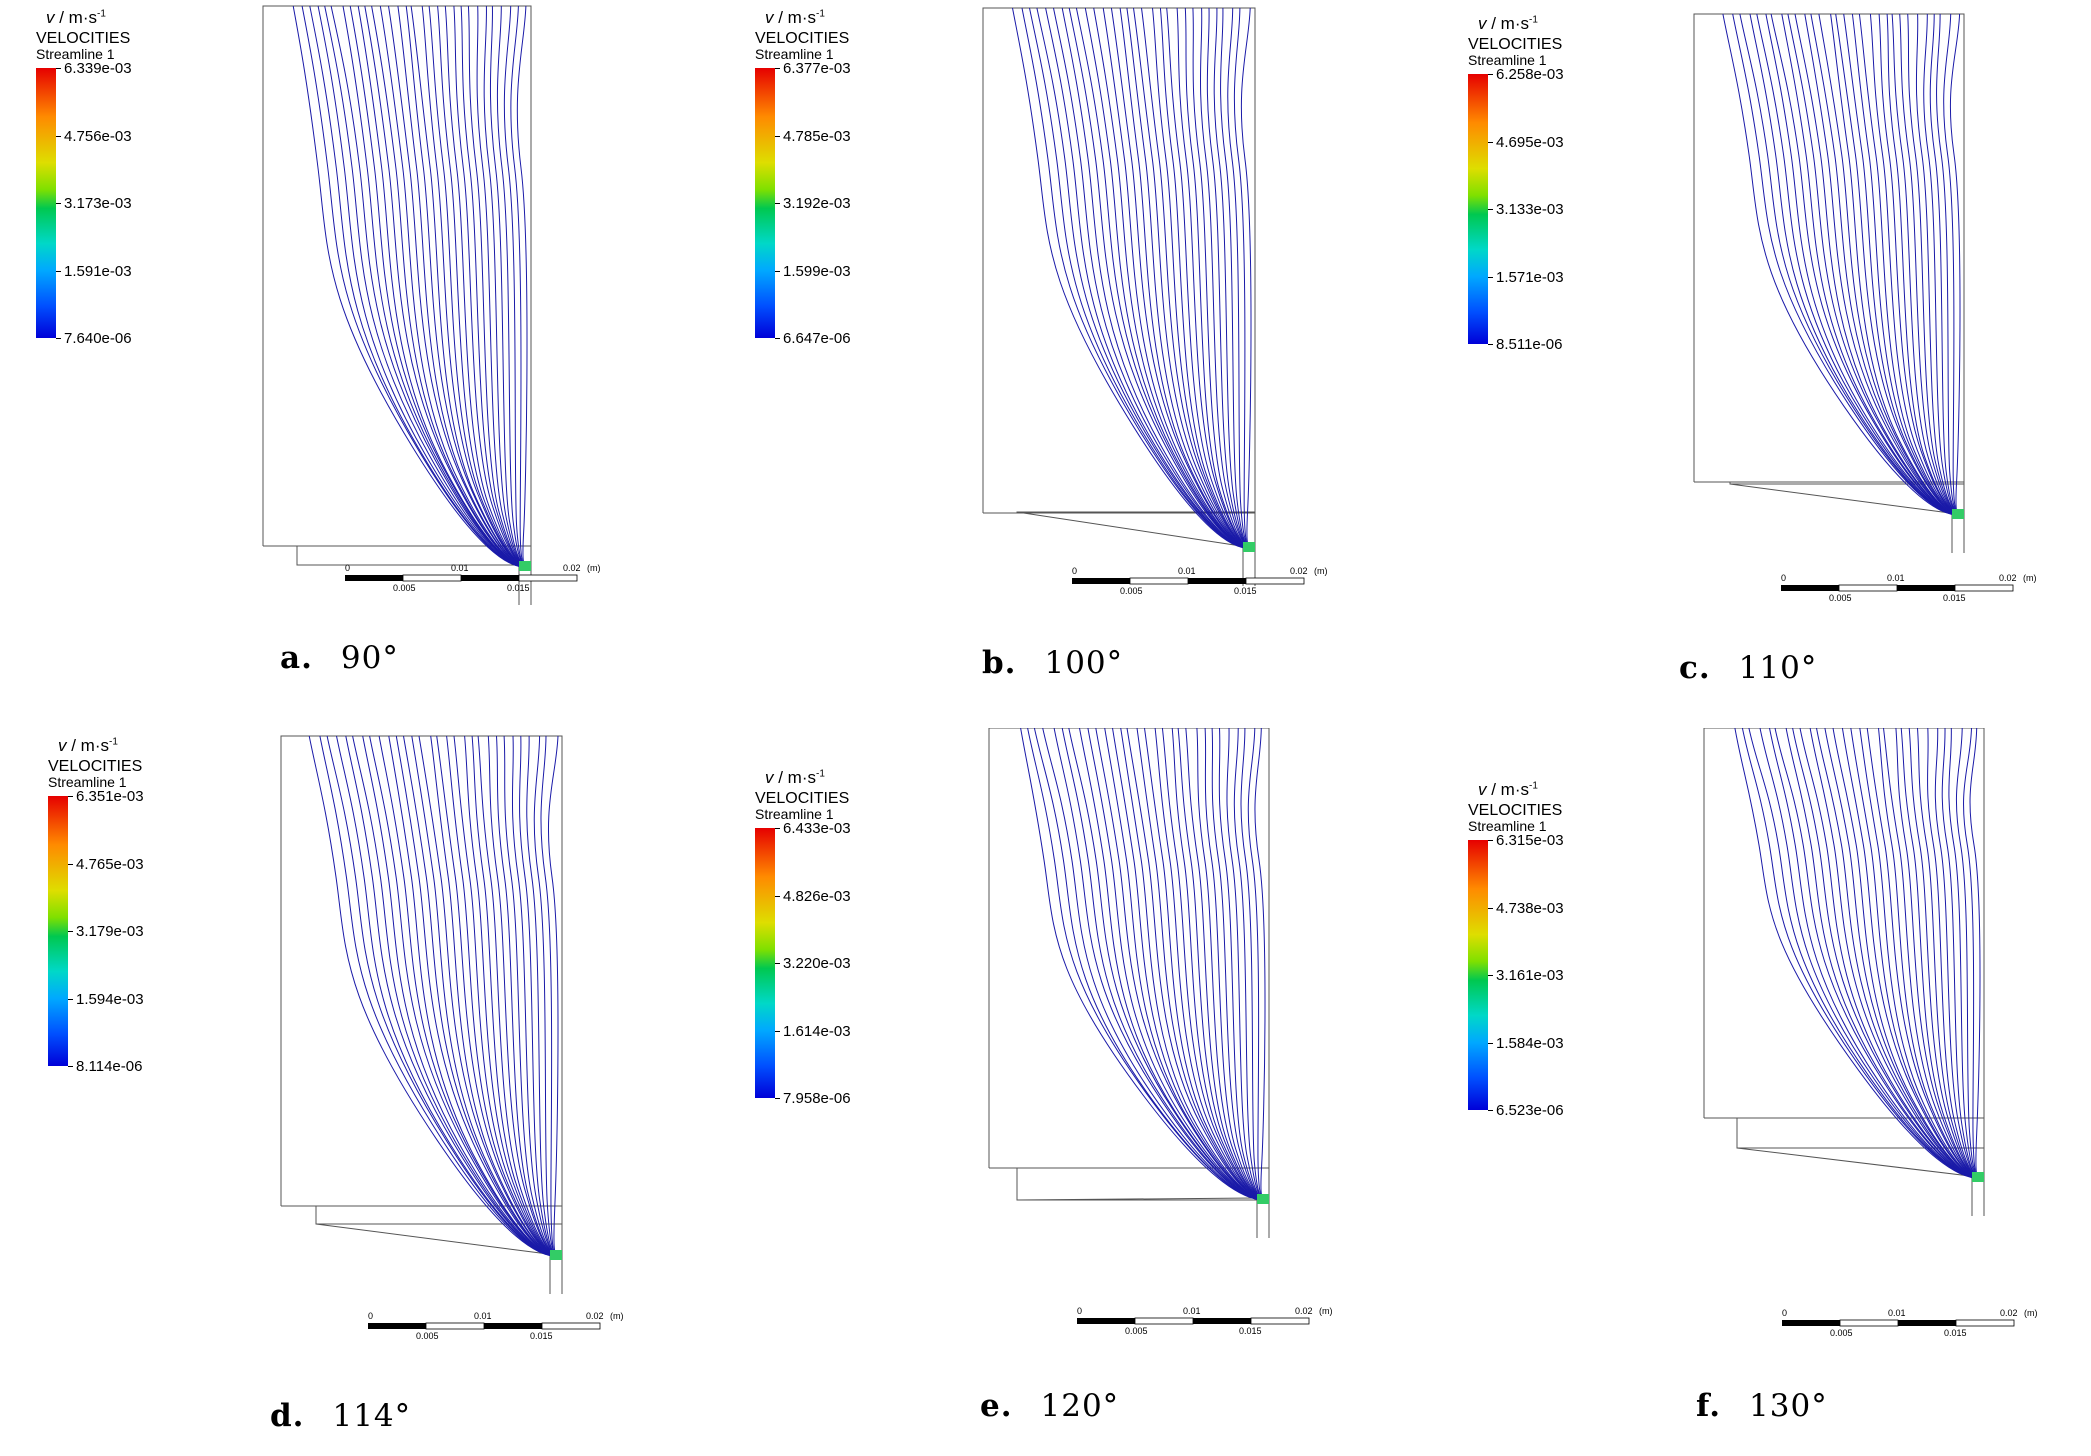 The height and width of the screenshot is (1456, 2091). Describe the element at coordinates (98, 136) in the screenshot. I see `colorbar-tick-label: 4.756e-03` at that location.